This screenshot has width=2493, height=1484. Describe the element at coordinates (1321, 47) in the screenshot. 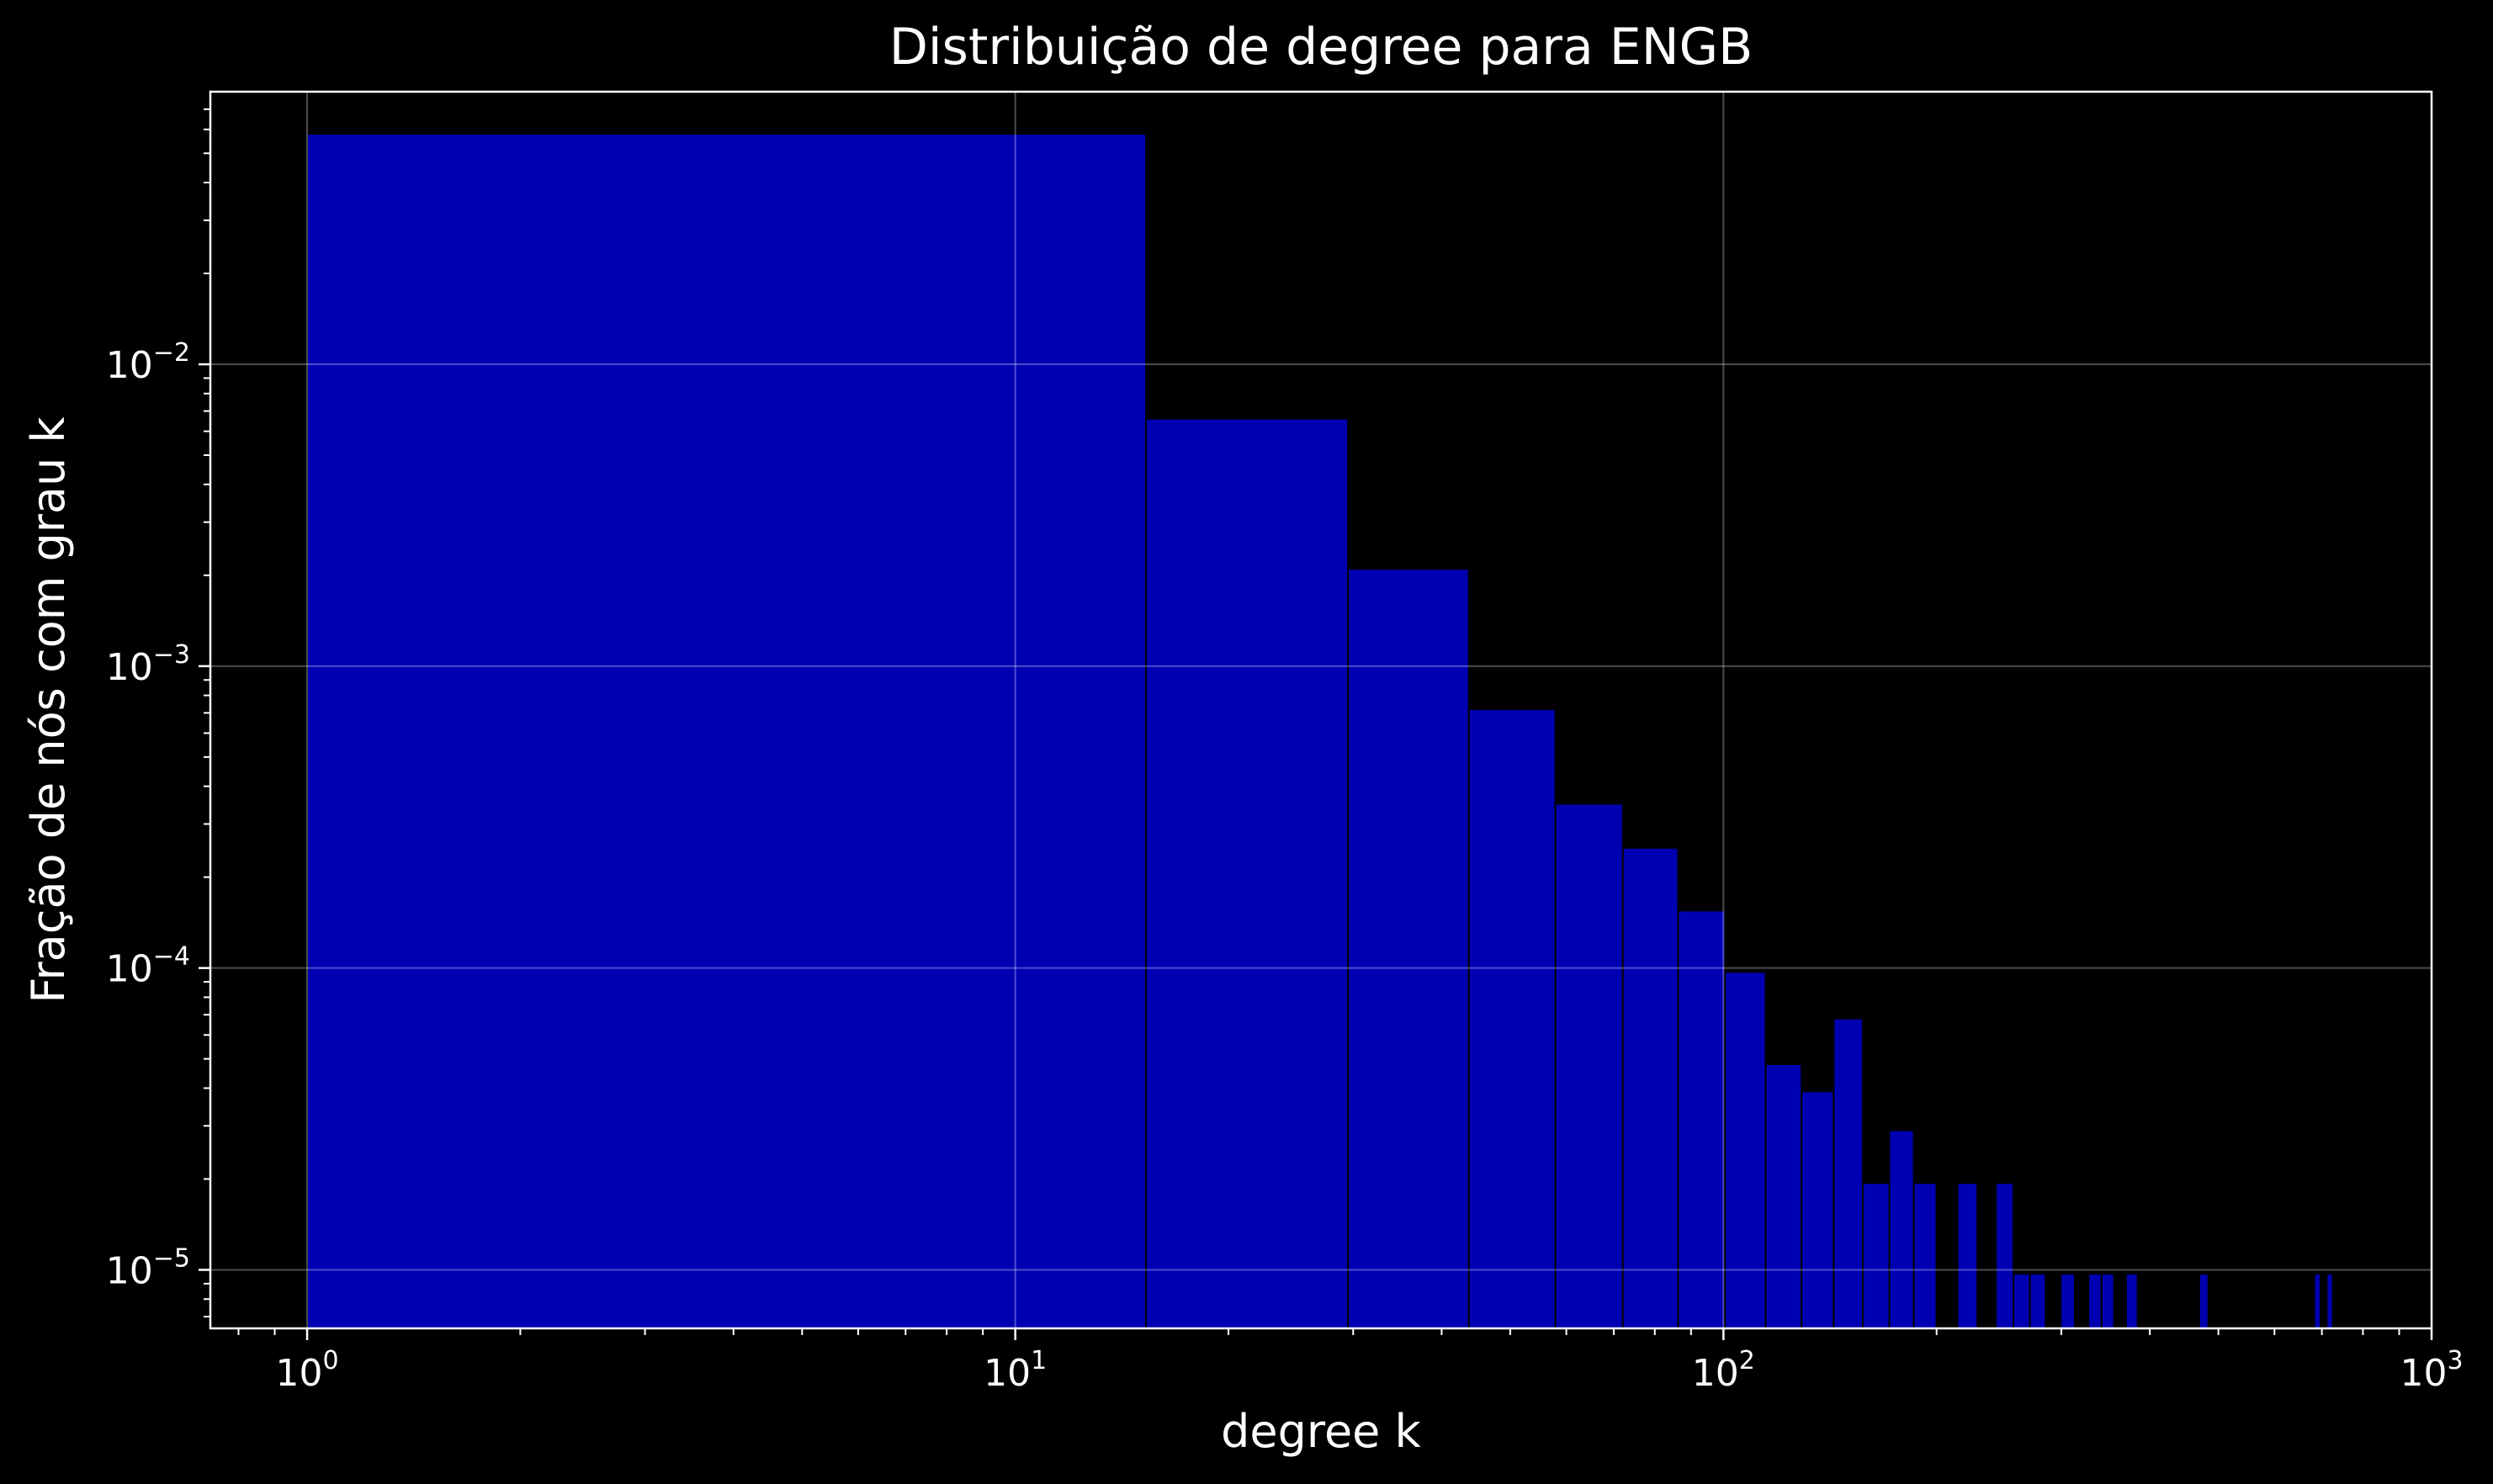

I see `chart-title: Distribuição de degree para ENGB` at that location.